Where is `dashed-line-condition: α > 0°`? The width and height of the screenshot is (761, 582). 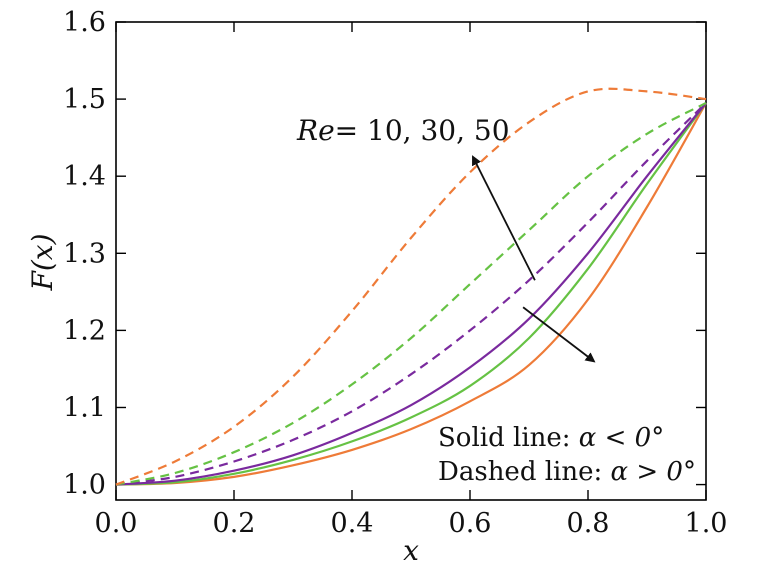
dashed-line-condition: α > 0° is located at coordinates (653, 472).